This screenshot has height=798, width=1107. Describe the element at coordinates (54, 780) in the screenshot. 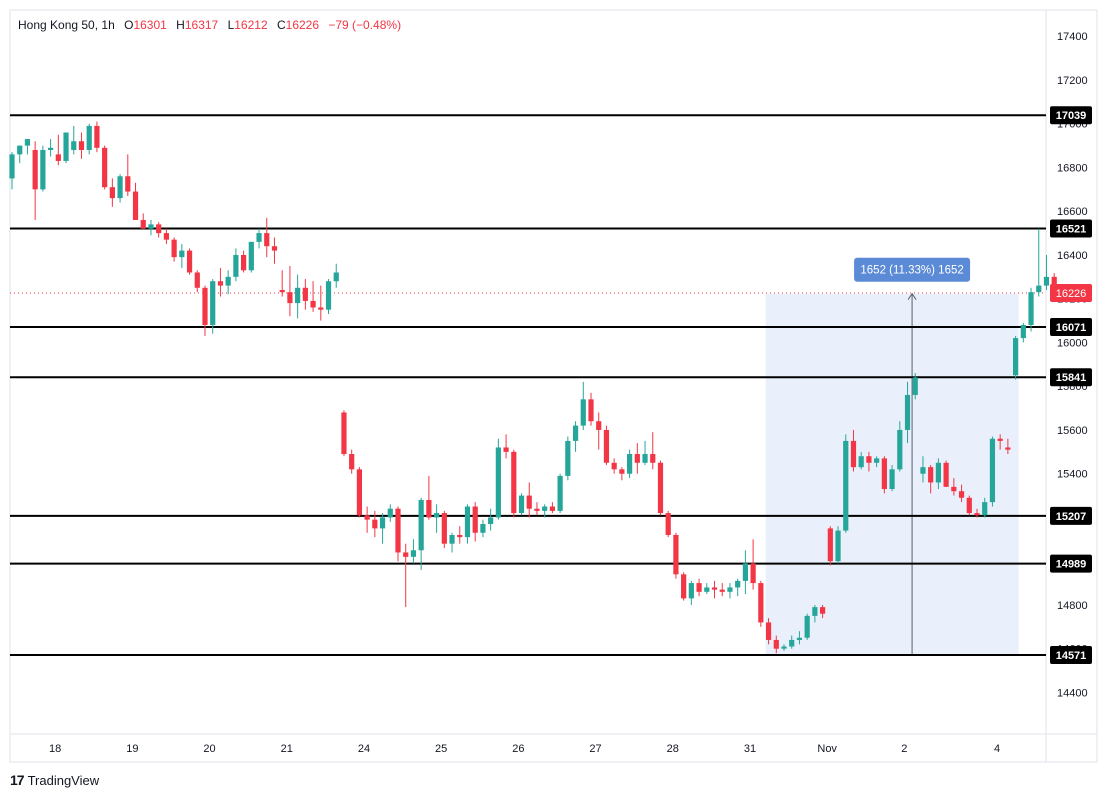

I see `tradingview-brand: 17 TradingView` at that location.